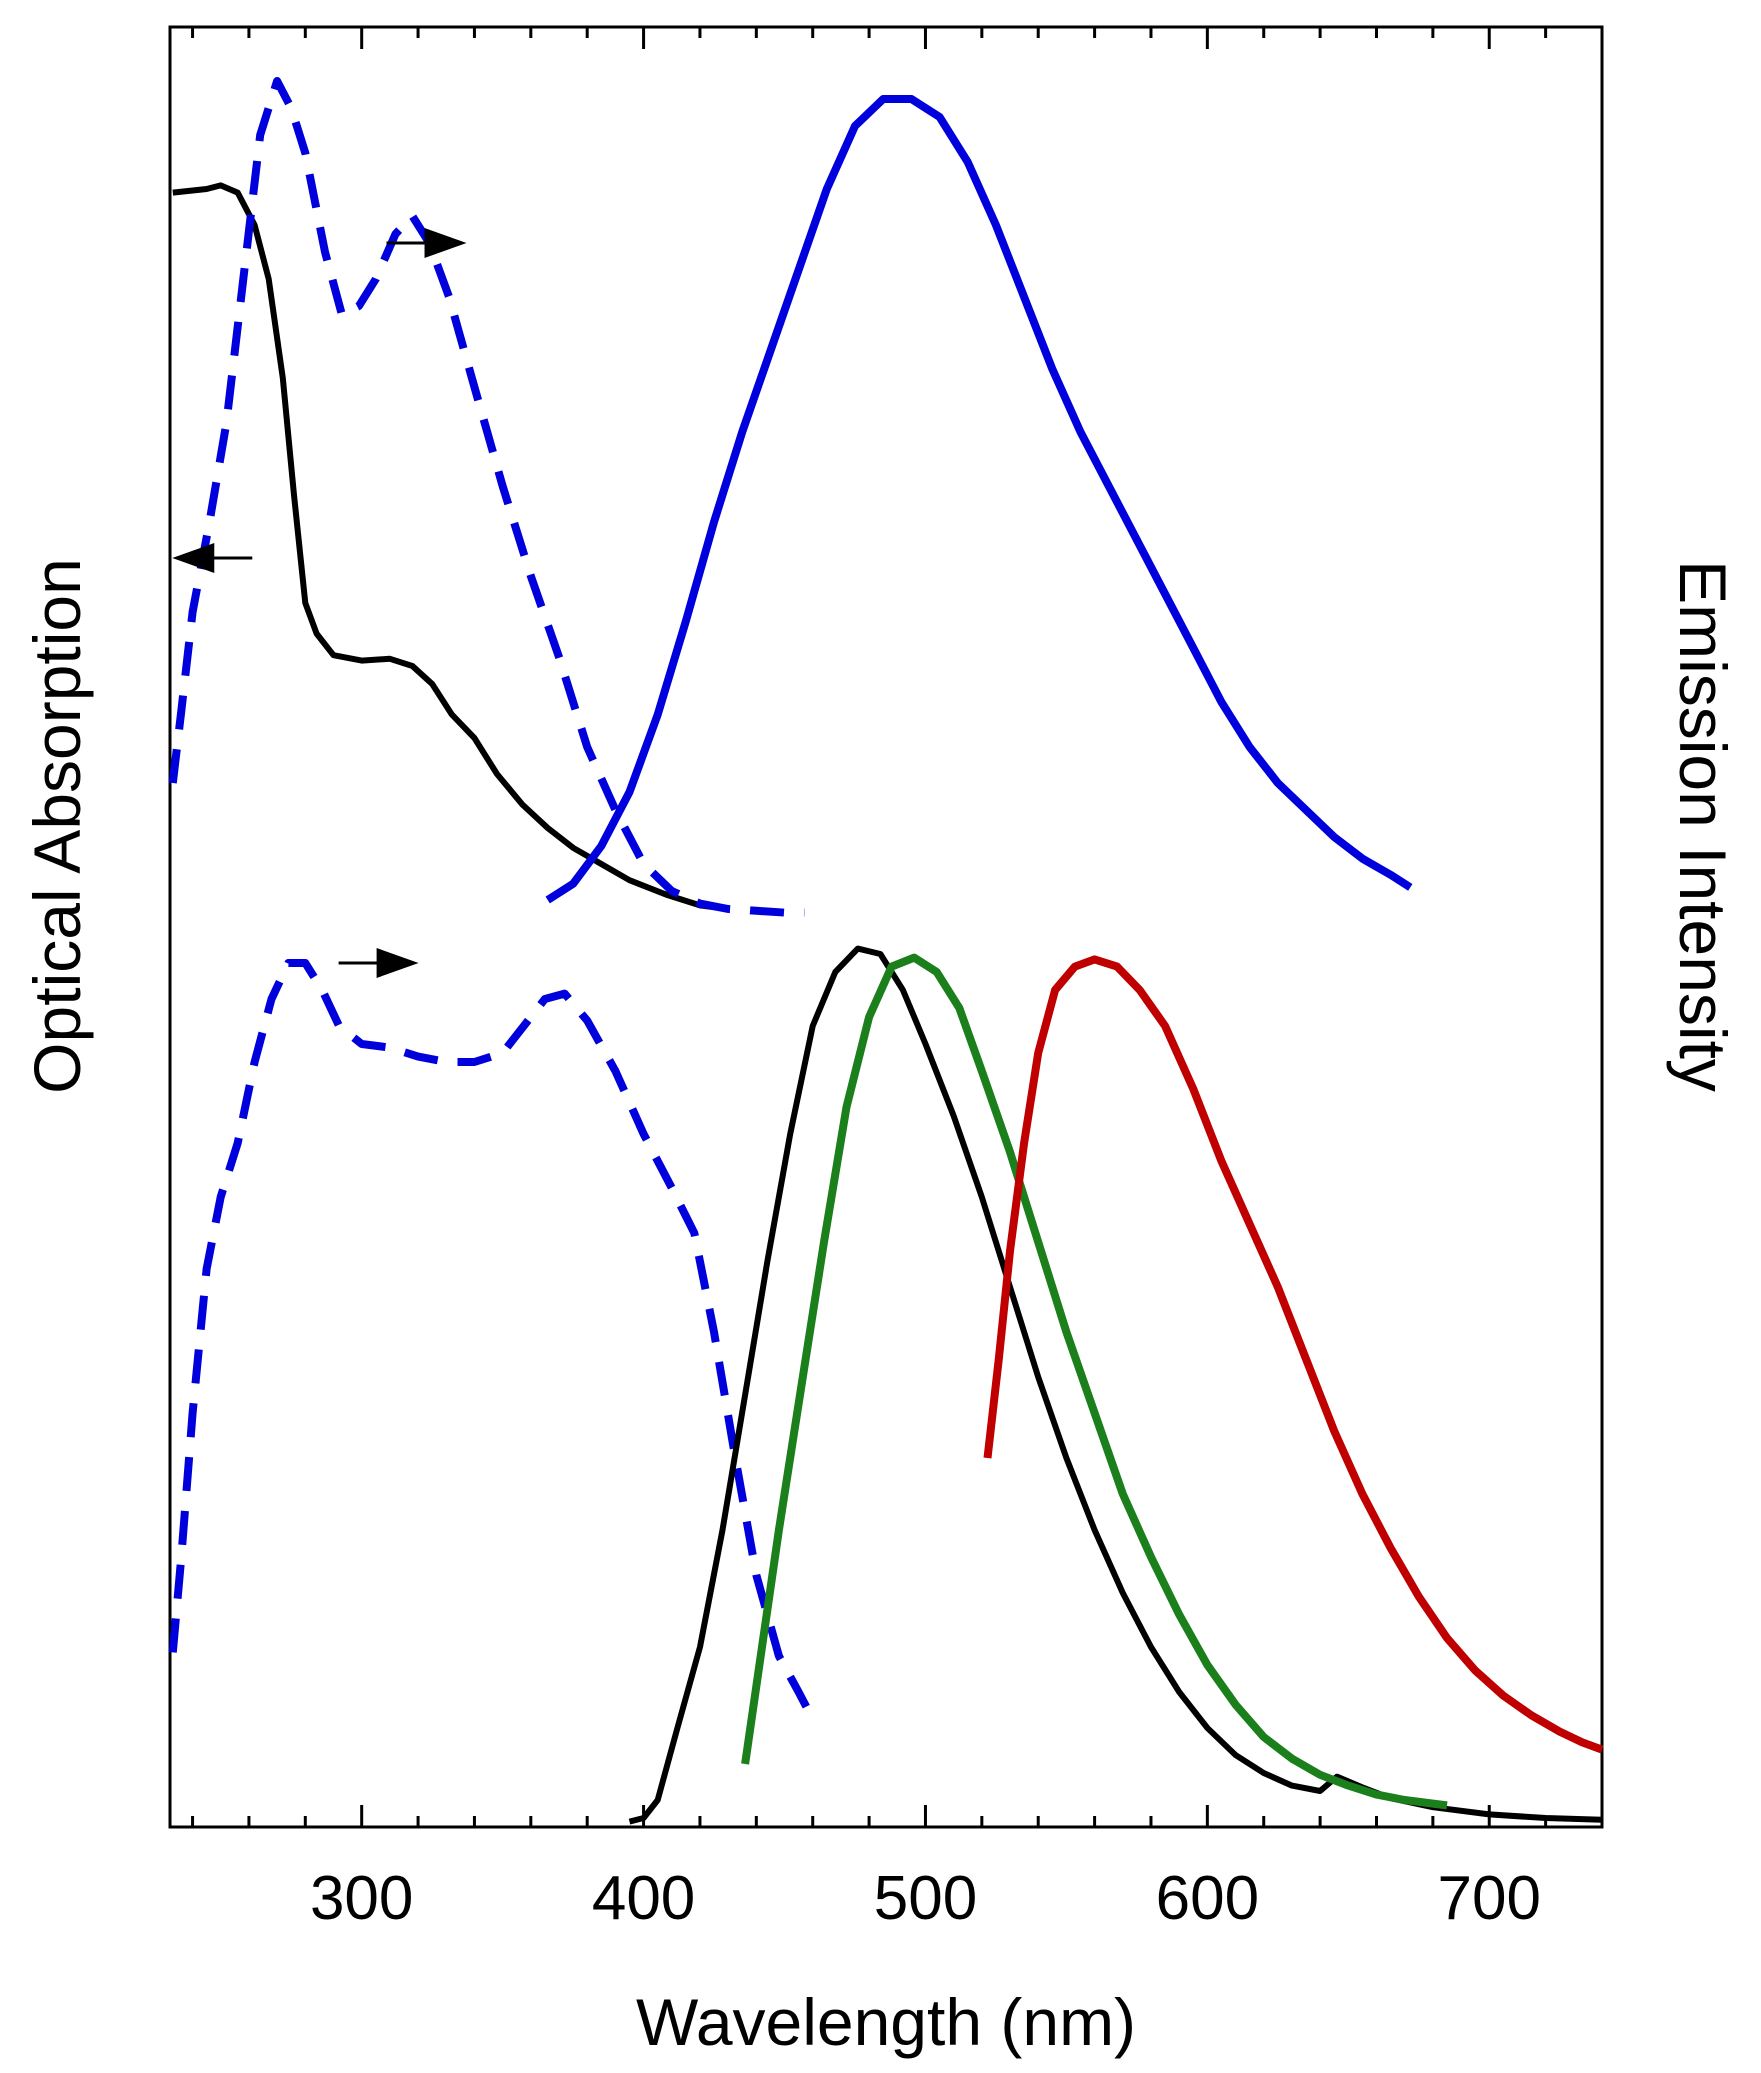  Describe the element at coordinates (492, 1340) in the screenshot. I see `series-bottom-excitation` at that location.